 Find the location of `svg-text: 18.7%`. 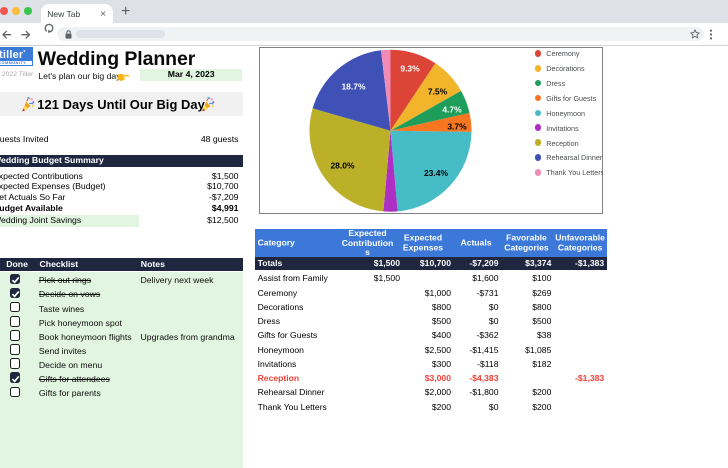

svg-text: 18.7% is located at coordinates (354, 87).